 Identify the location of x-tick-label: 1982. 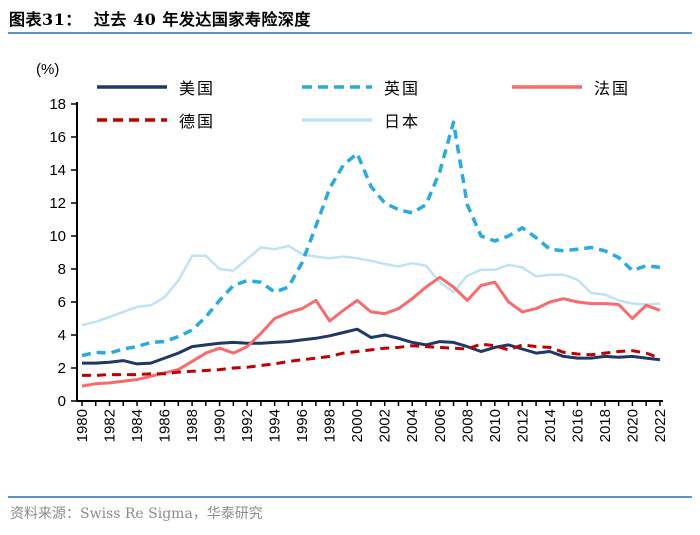
(110, 425).